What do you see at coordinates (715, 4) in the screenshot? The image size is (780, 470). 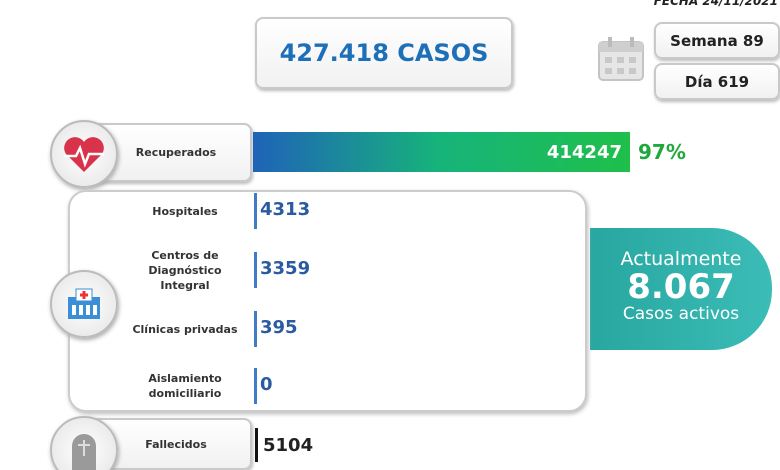 I see `date: FECHA 24/11/2021` at bounding box center [715, 4].